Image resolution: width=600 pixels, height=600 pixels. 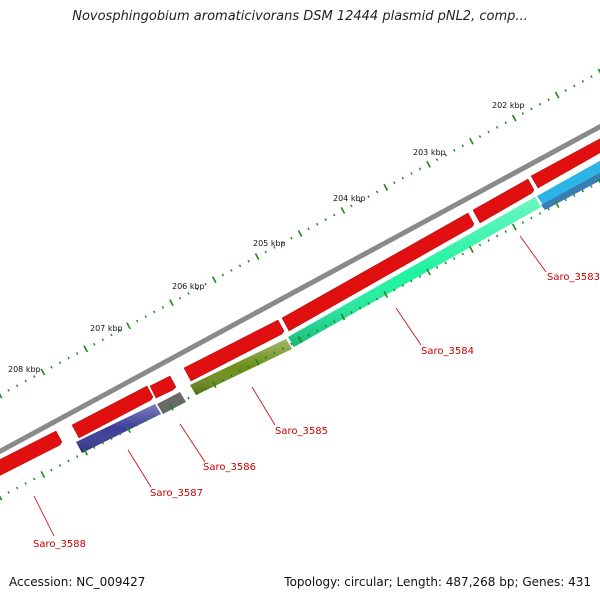 What do you see at coordinates (508, 105) in the screenshot?
I see `kbp-label-202: 202 kbp` at bounding box center [508, 105].